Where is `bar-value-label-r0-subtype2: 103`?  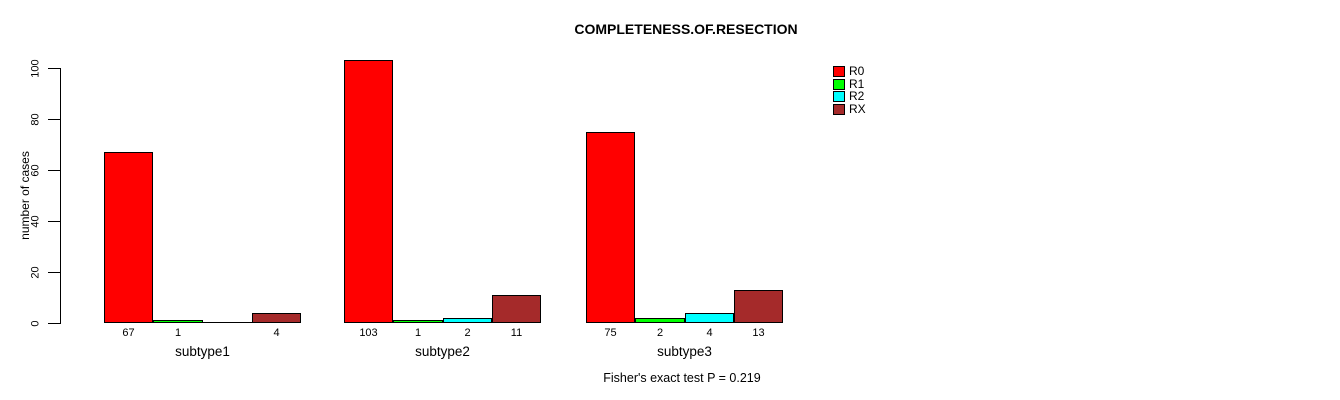 bar-value-label-r0-subtype2: 103 is located at coordinates (368, 333).